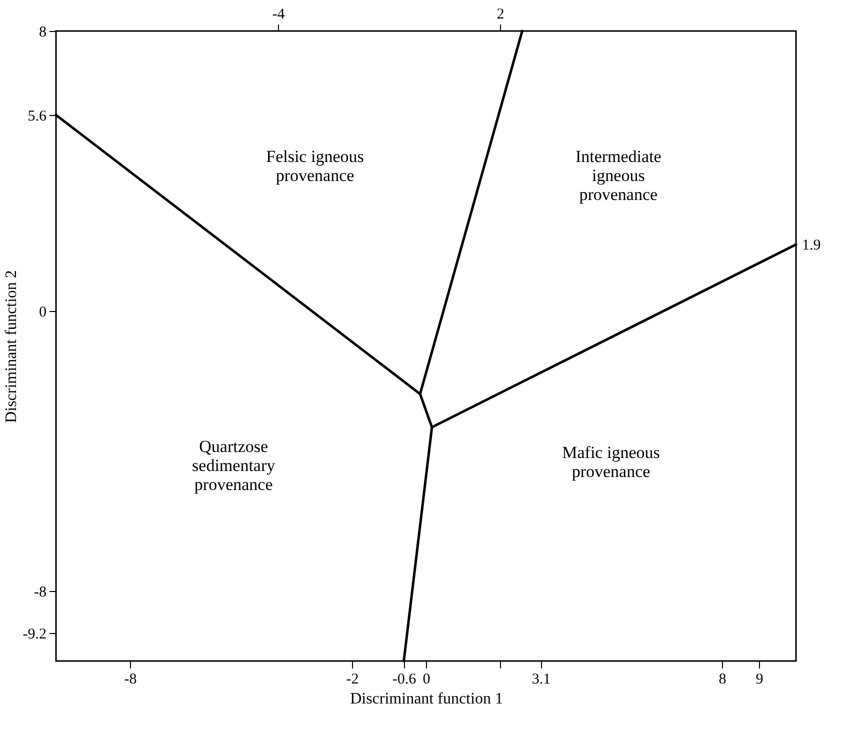 This screenshot has width=859, height=736. Describe the element at coordinates (40, 592) in the screenshot. I see `y-tick-label: -8` at that location.